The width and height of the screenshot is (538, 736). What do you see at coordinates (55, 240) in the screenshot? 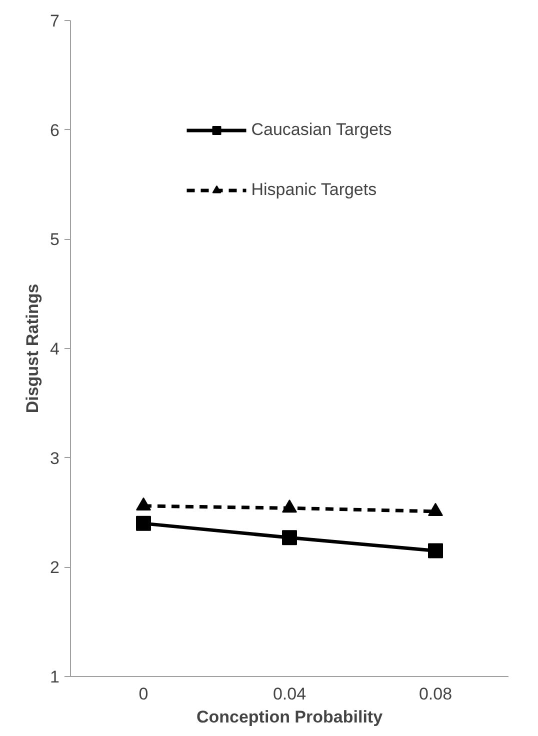
I see `y-tick-label: 5` at bounding box center [55, 240].